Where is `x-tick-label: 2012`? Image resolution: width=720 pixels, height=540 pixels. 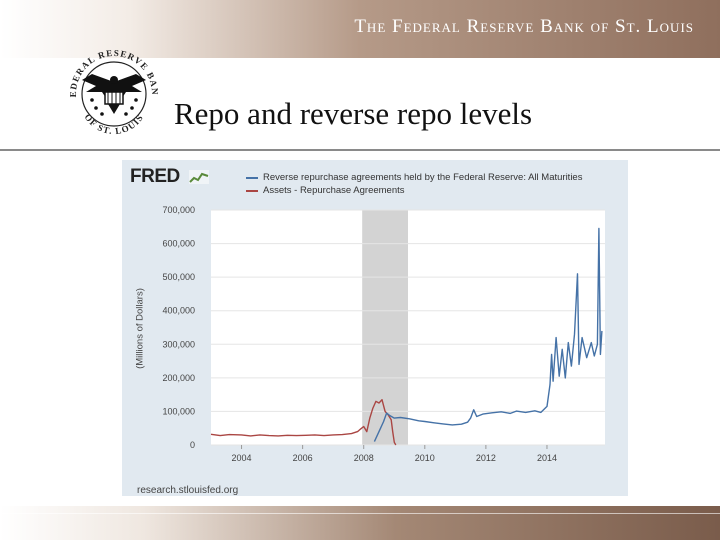 x-tick-label: 2012 is located at coordinates (486, 458).